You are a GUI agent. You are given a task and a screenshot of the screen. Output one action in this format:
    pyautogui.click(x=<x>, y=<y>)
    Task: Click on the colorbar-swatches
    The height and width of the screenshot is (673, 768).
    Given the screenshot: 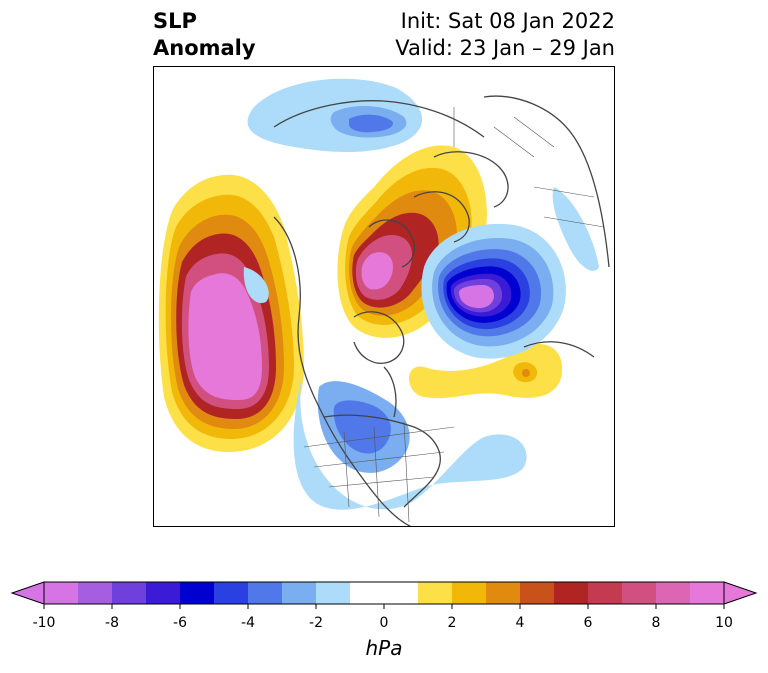 What is the action you would take?
    pyautogui.click(x=384, y=593)
    